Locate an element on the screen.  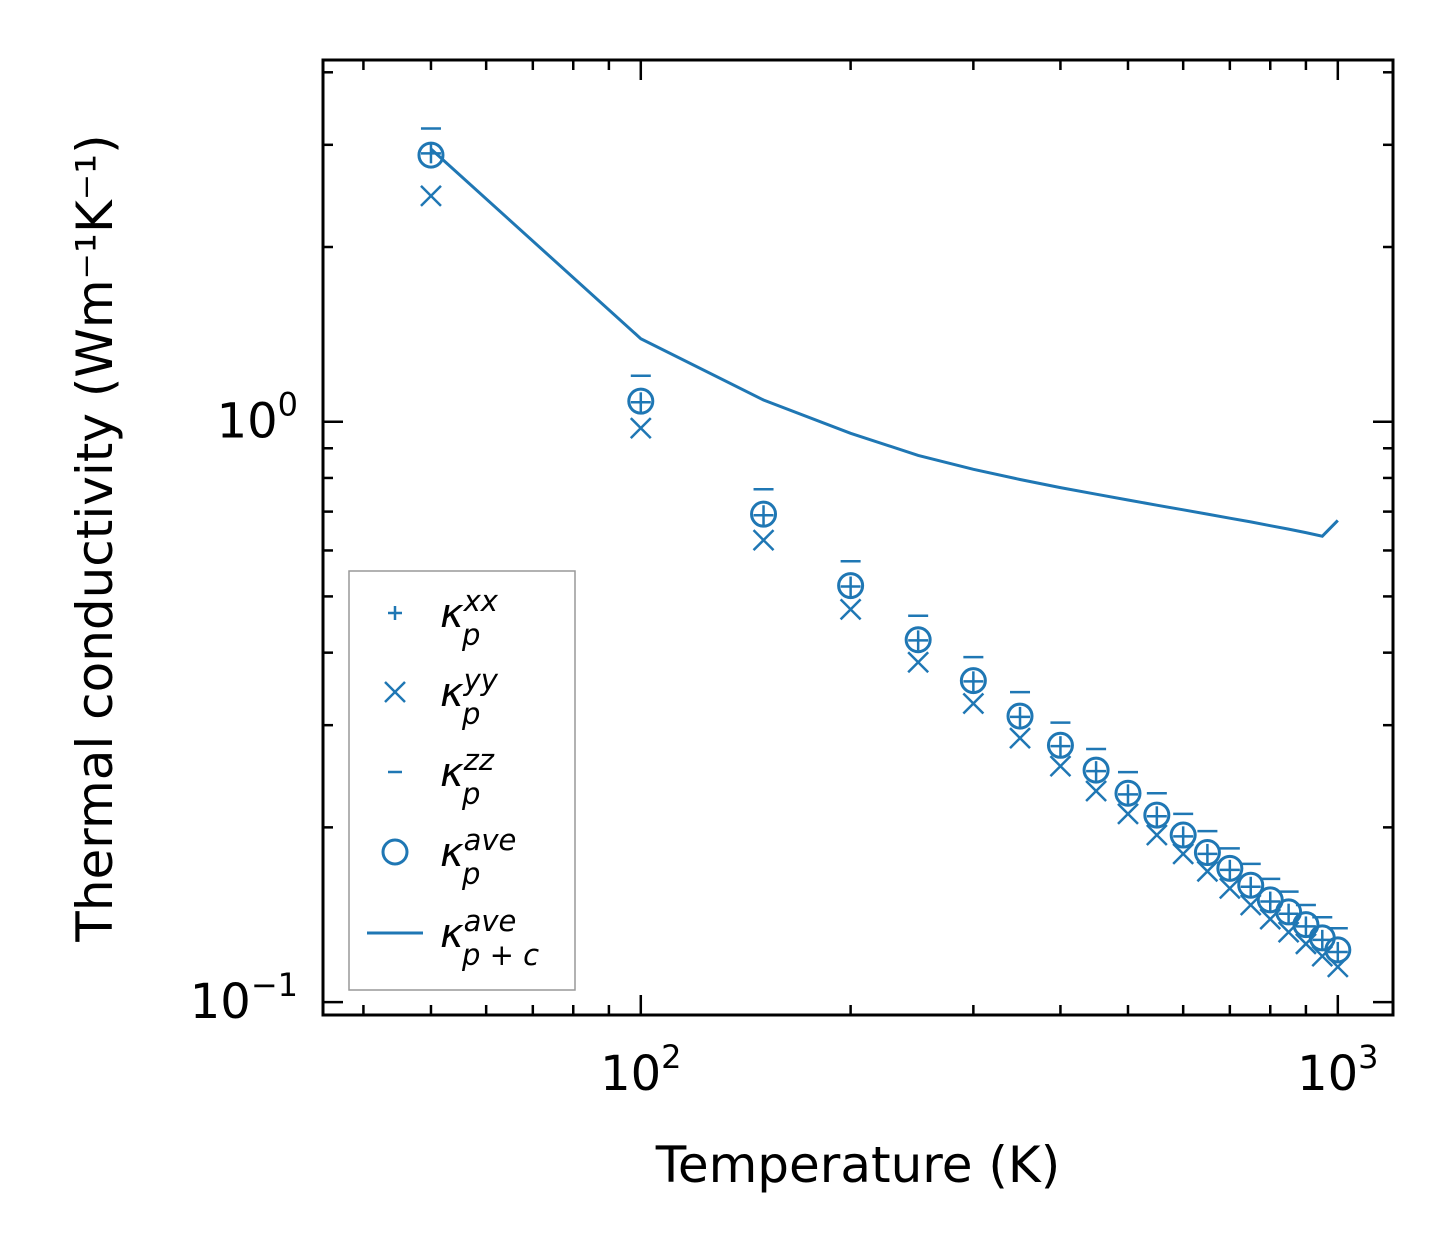
legend: κxx p κyy p κzz p κave p κave p + c is located at coordinates (462, 780).